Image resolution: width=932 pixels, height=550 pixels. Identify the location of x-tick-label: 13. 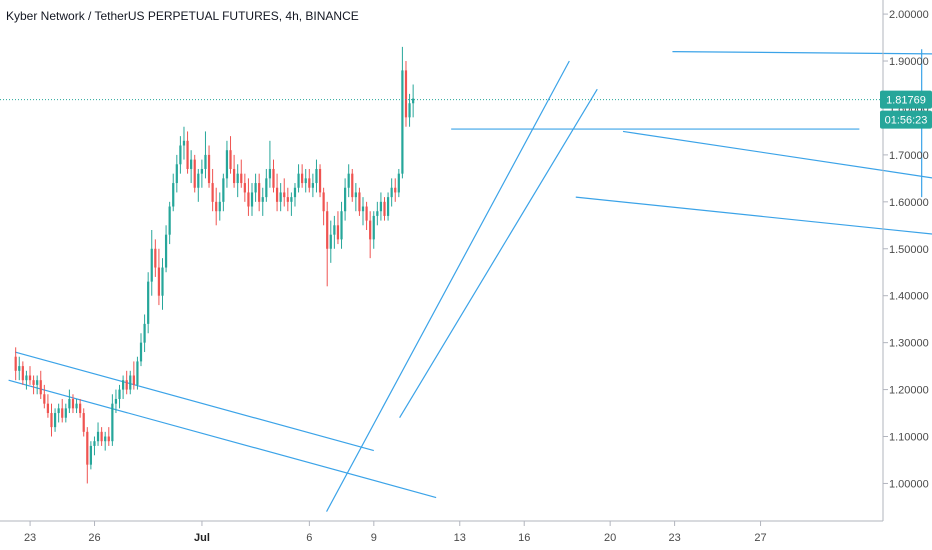
(460, 538).